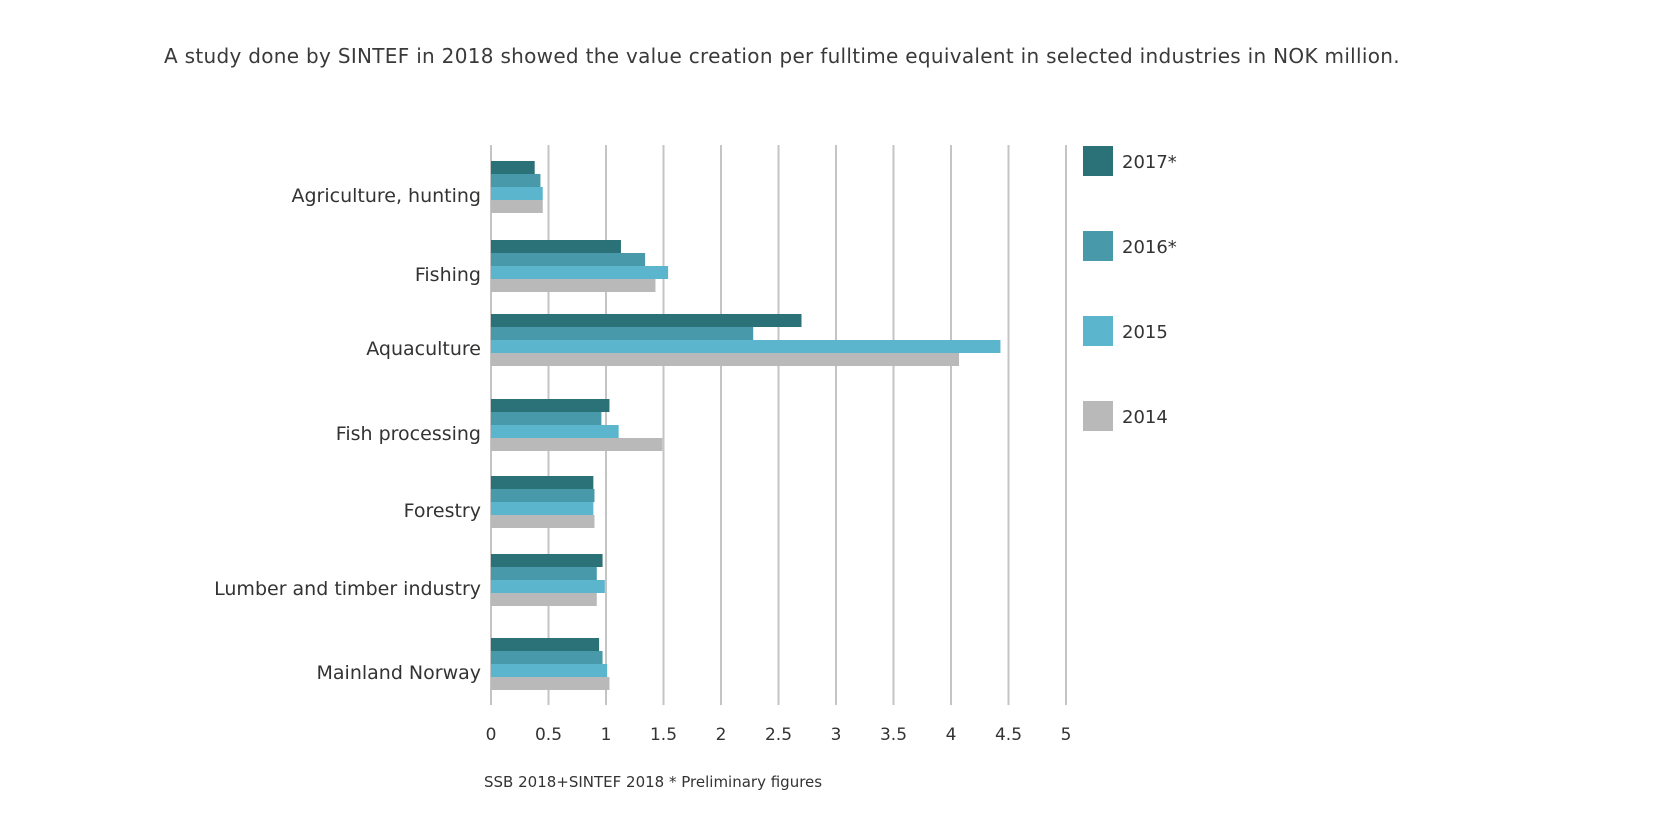 This screenshot has width=1680, height=827. I want to click on legend-label: 2017*, so click(1149, 162).